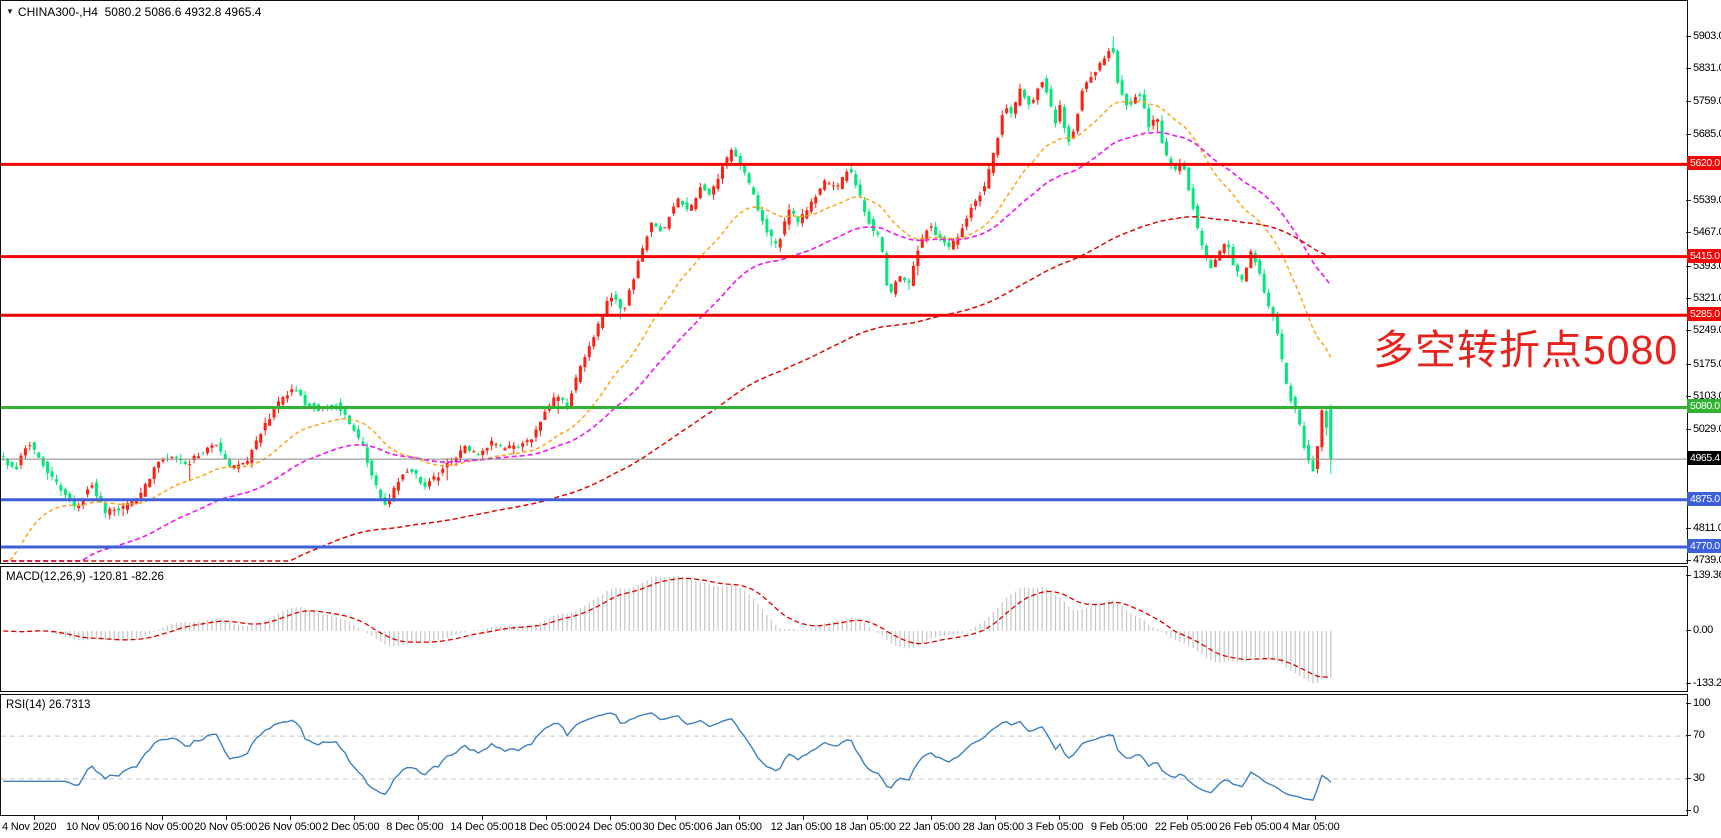 Image resolution: width=1721 pixels, height=838 pixels. What do you see at coordinates (1526, 350) in the screenshot?
I see `price-annotation: 多空转折点5080` at bounding box center [1526, 350].